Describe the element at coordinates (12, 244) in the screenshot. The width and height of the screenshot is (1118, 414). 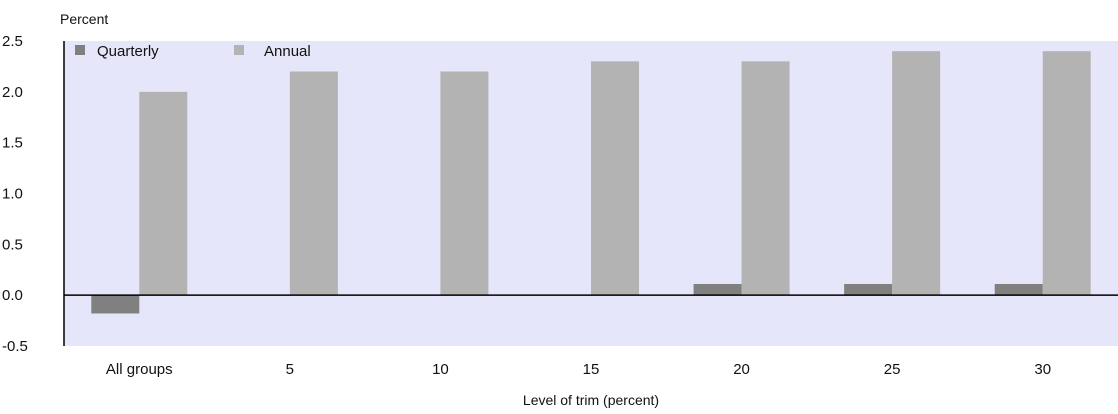
I see `y-tick-label: 0.5` at that location.